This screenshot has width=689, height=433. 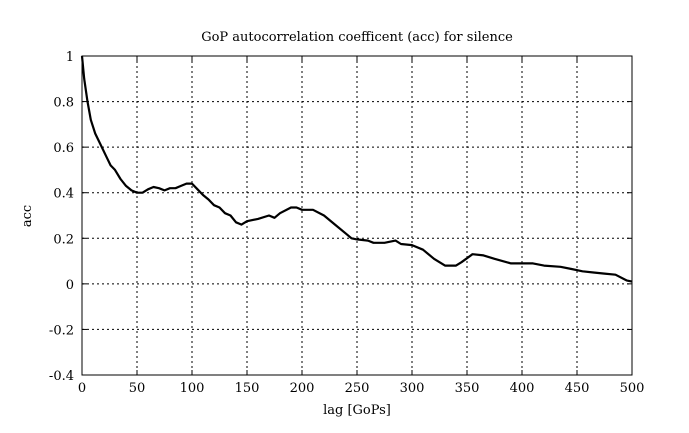 I want to click on y-tick-label: -0.2, so click(x=61, y=330).